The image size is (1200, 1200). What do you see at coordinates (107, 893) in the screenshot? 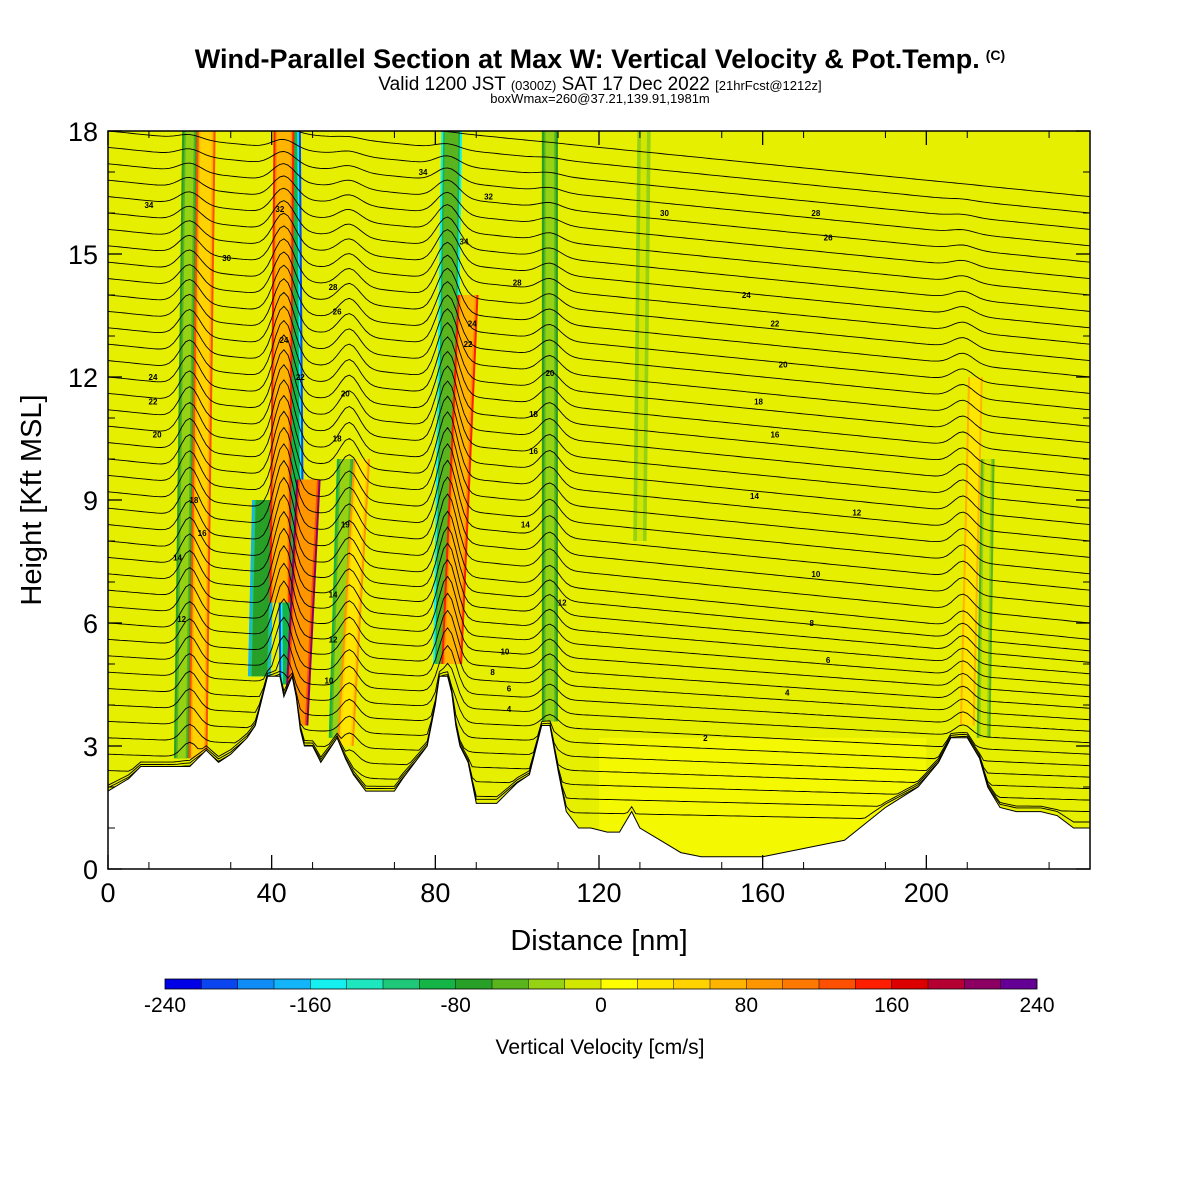
I see `x-tick-label: 0` at bounding box center [107, 893].